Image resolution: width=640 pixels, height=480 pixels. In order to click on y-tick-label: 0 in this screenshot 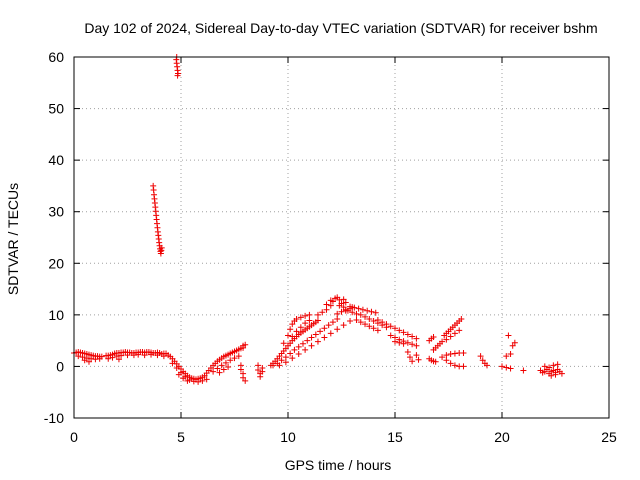, I will do `click(60, 366)`.